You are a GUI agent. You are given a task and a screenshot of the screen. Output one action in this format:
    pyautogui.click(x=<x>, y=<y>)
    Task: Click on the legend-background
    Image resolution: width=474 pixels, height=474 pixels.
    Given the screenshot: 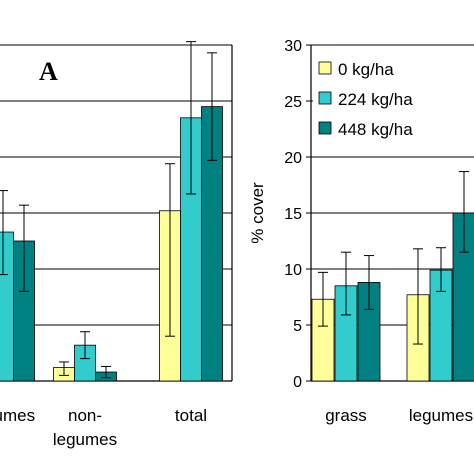 What is the action you would take?
    pyautogui.click(x=393, y=102)
    